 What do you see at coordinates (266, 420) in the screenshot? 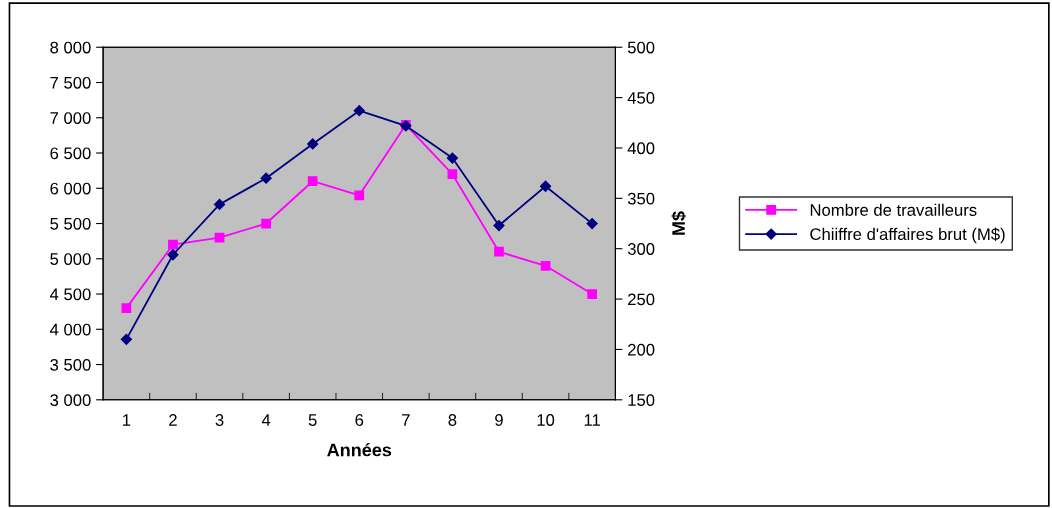
I see `x-tick-label: 4` at bounding box center [266, 420].